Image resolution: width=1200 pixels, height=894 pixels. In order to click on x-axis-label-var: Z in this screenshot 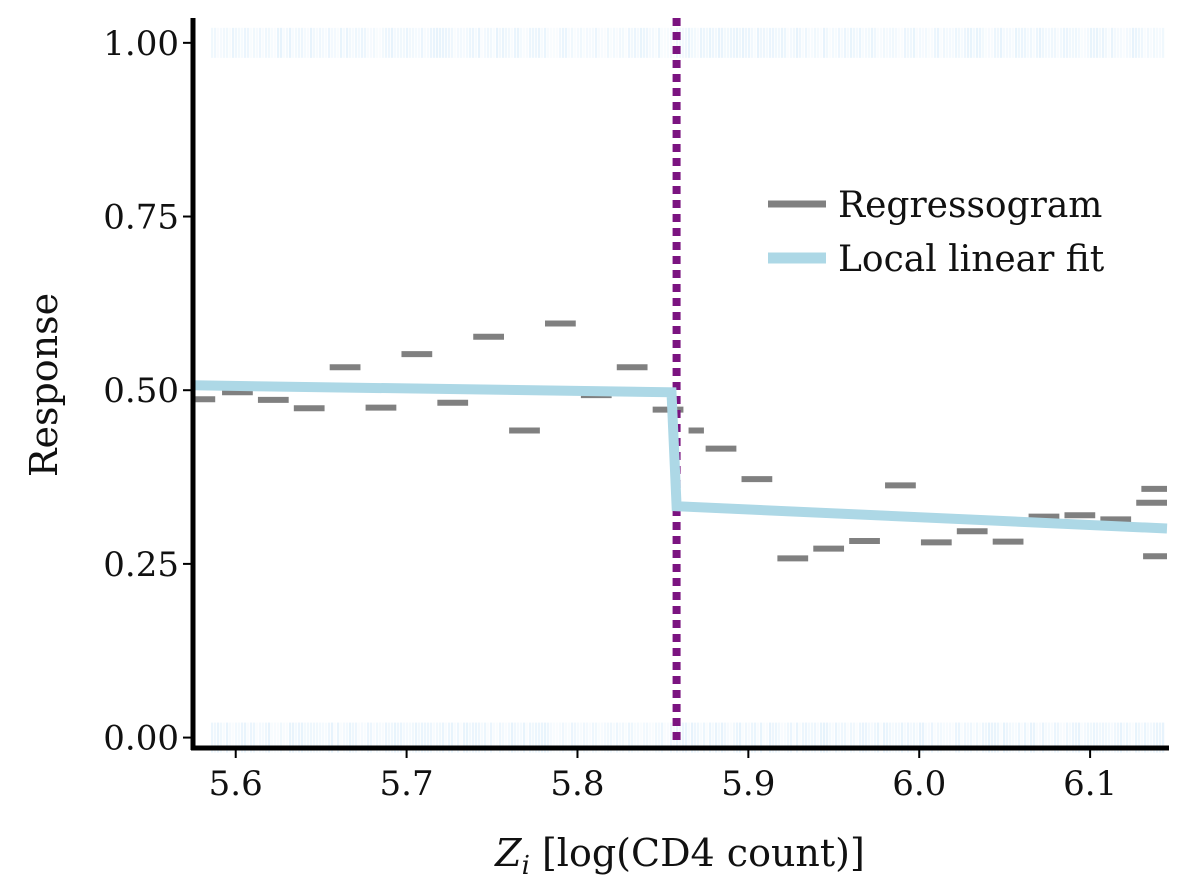, I will do `click(508, 853)`.